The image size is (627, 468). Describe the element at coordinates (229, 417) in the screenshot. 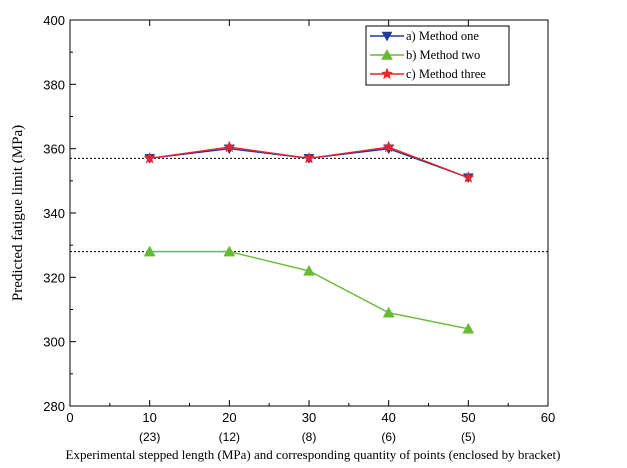

I see `x-tick-label: 20` at that location.